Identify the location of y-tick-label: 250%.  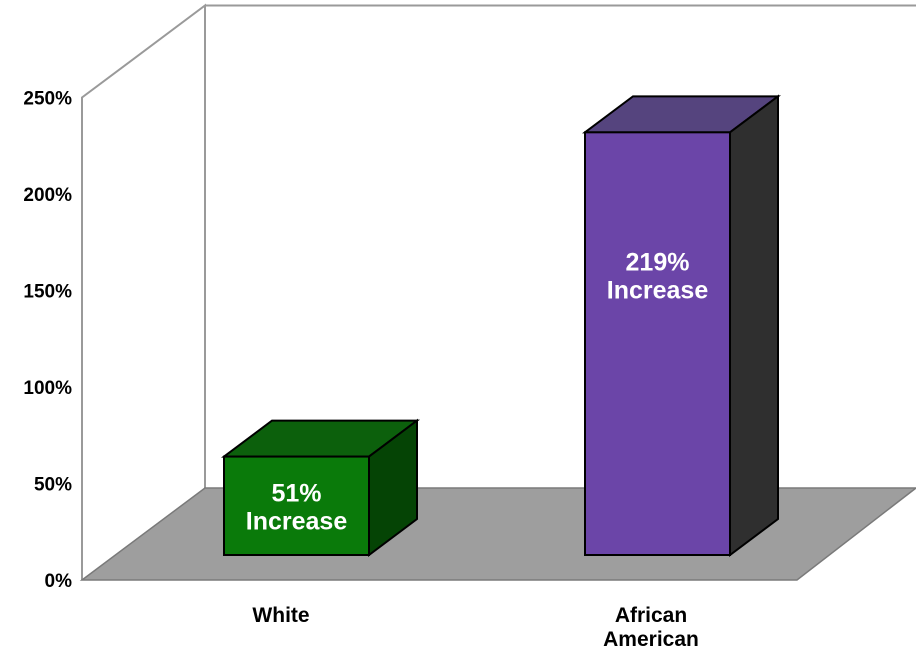
(47, 99).